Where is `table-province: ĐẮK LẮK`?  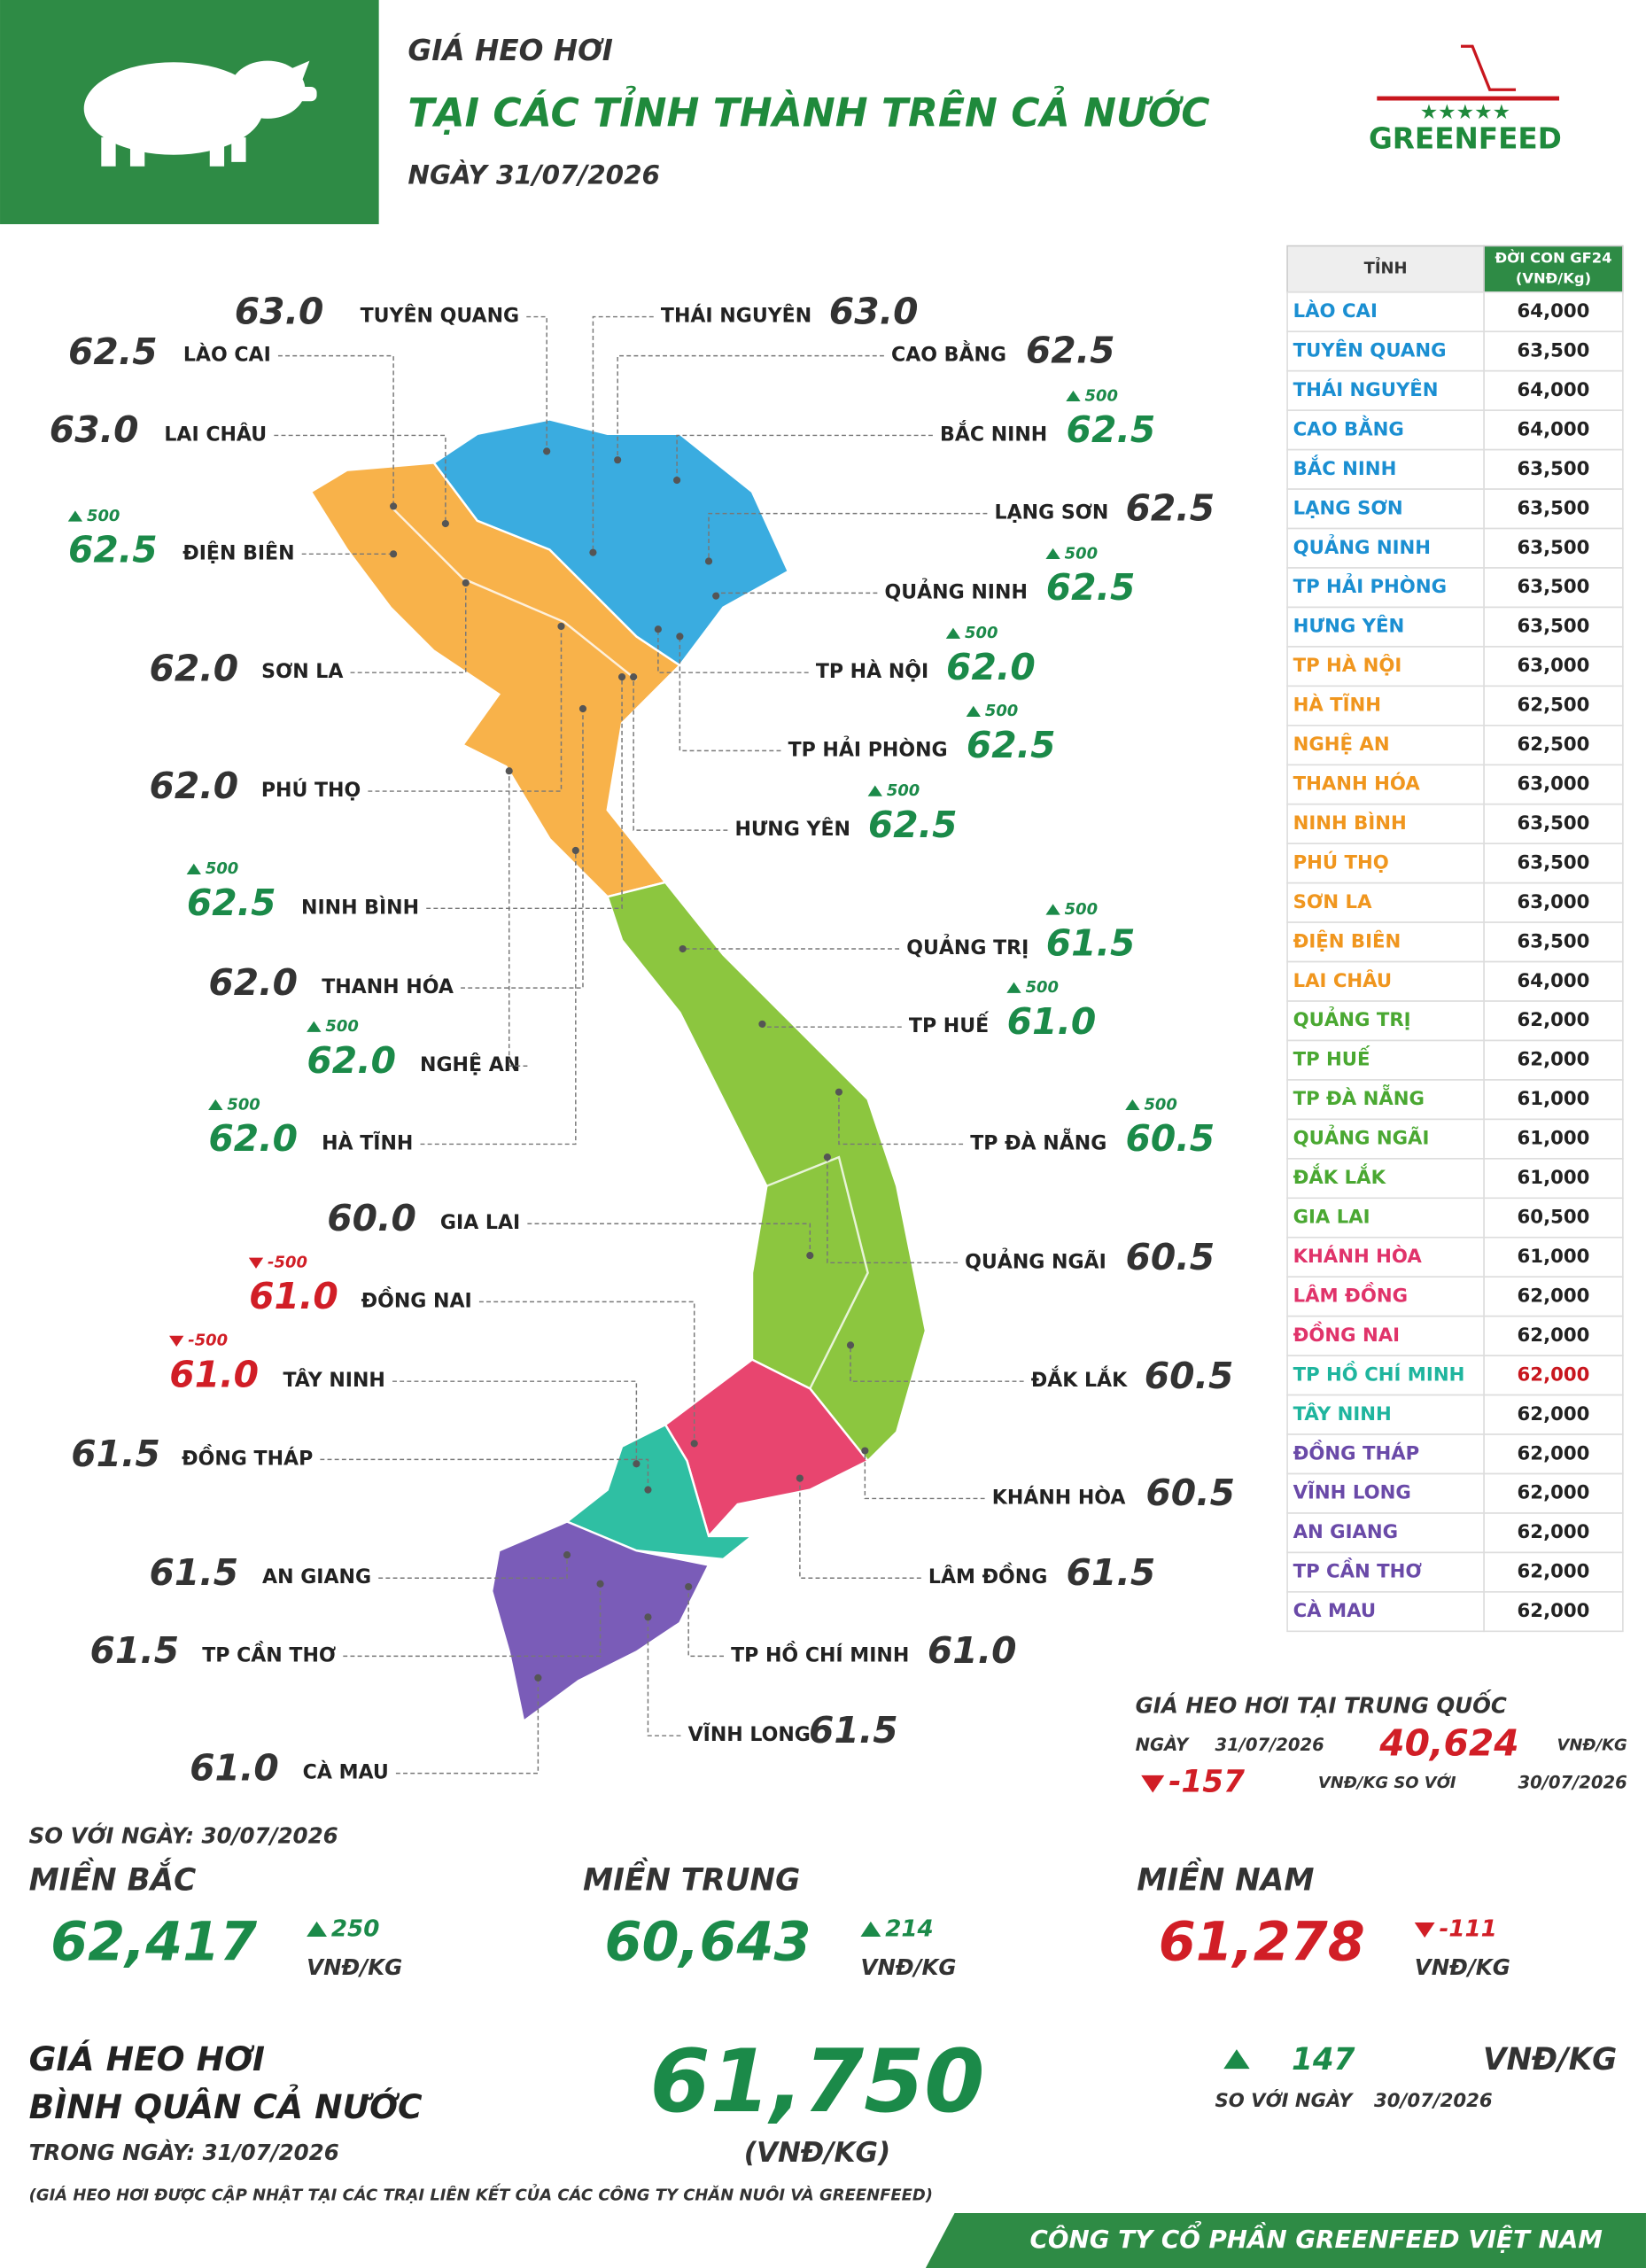
table-province: ĐẮK LẮK is located at coordinates (1340, 1176).